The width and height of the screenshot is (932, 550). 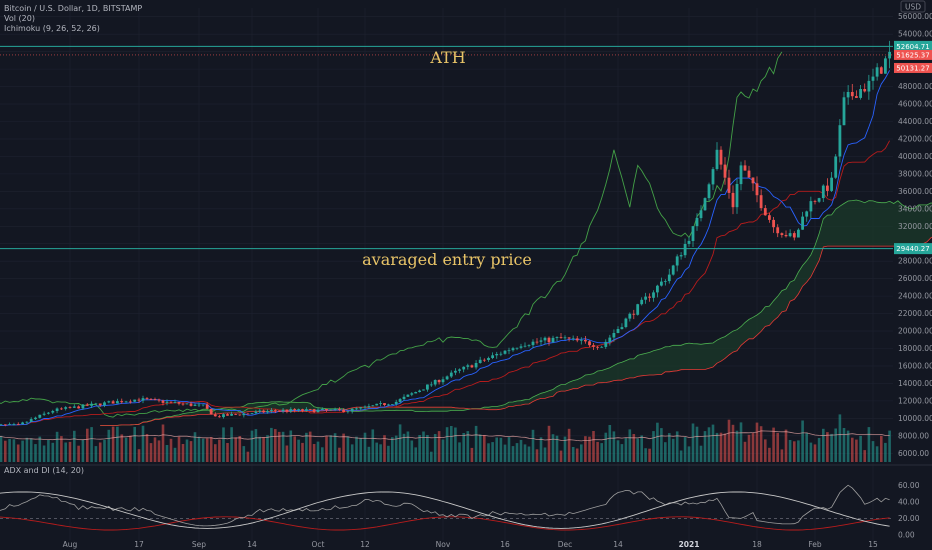 I want to click on adx-tick-label: 60.00, so click(x=909, y=485).